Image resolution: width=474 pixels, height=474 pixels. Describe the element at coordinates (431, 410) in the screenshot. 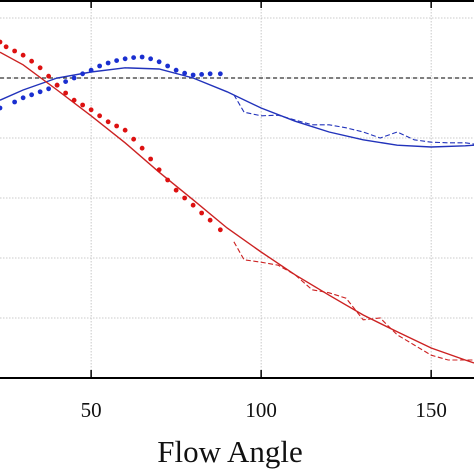

I see `x-tick-label: 150` at that location.